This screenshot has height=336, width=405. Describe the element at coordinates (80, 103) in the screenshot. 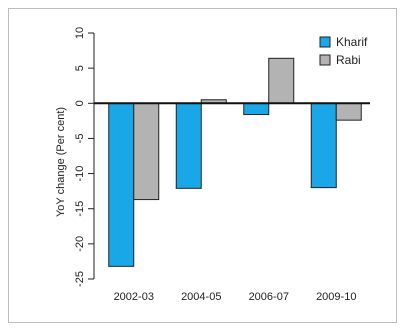

I see `y-tick-label: 0` at that location.